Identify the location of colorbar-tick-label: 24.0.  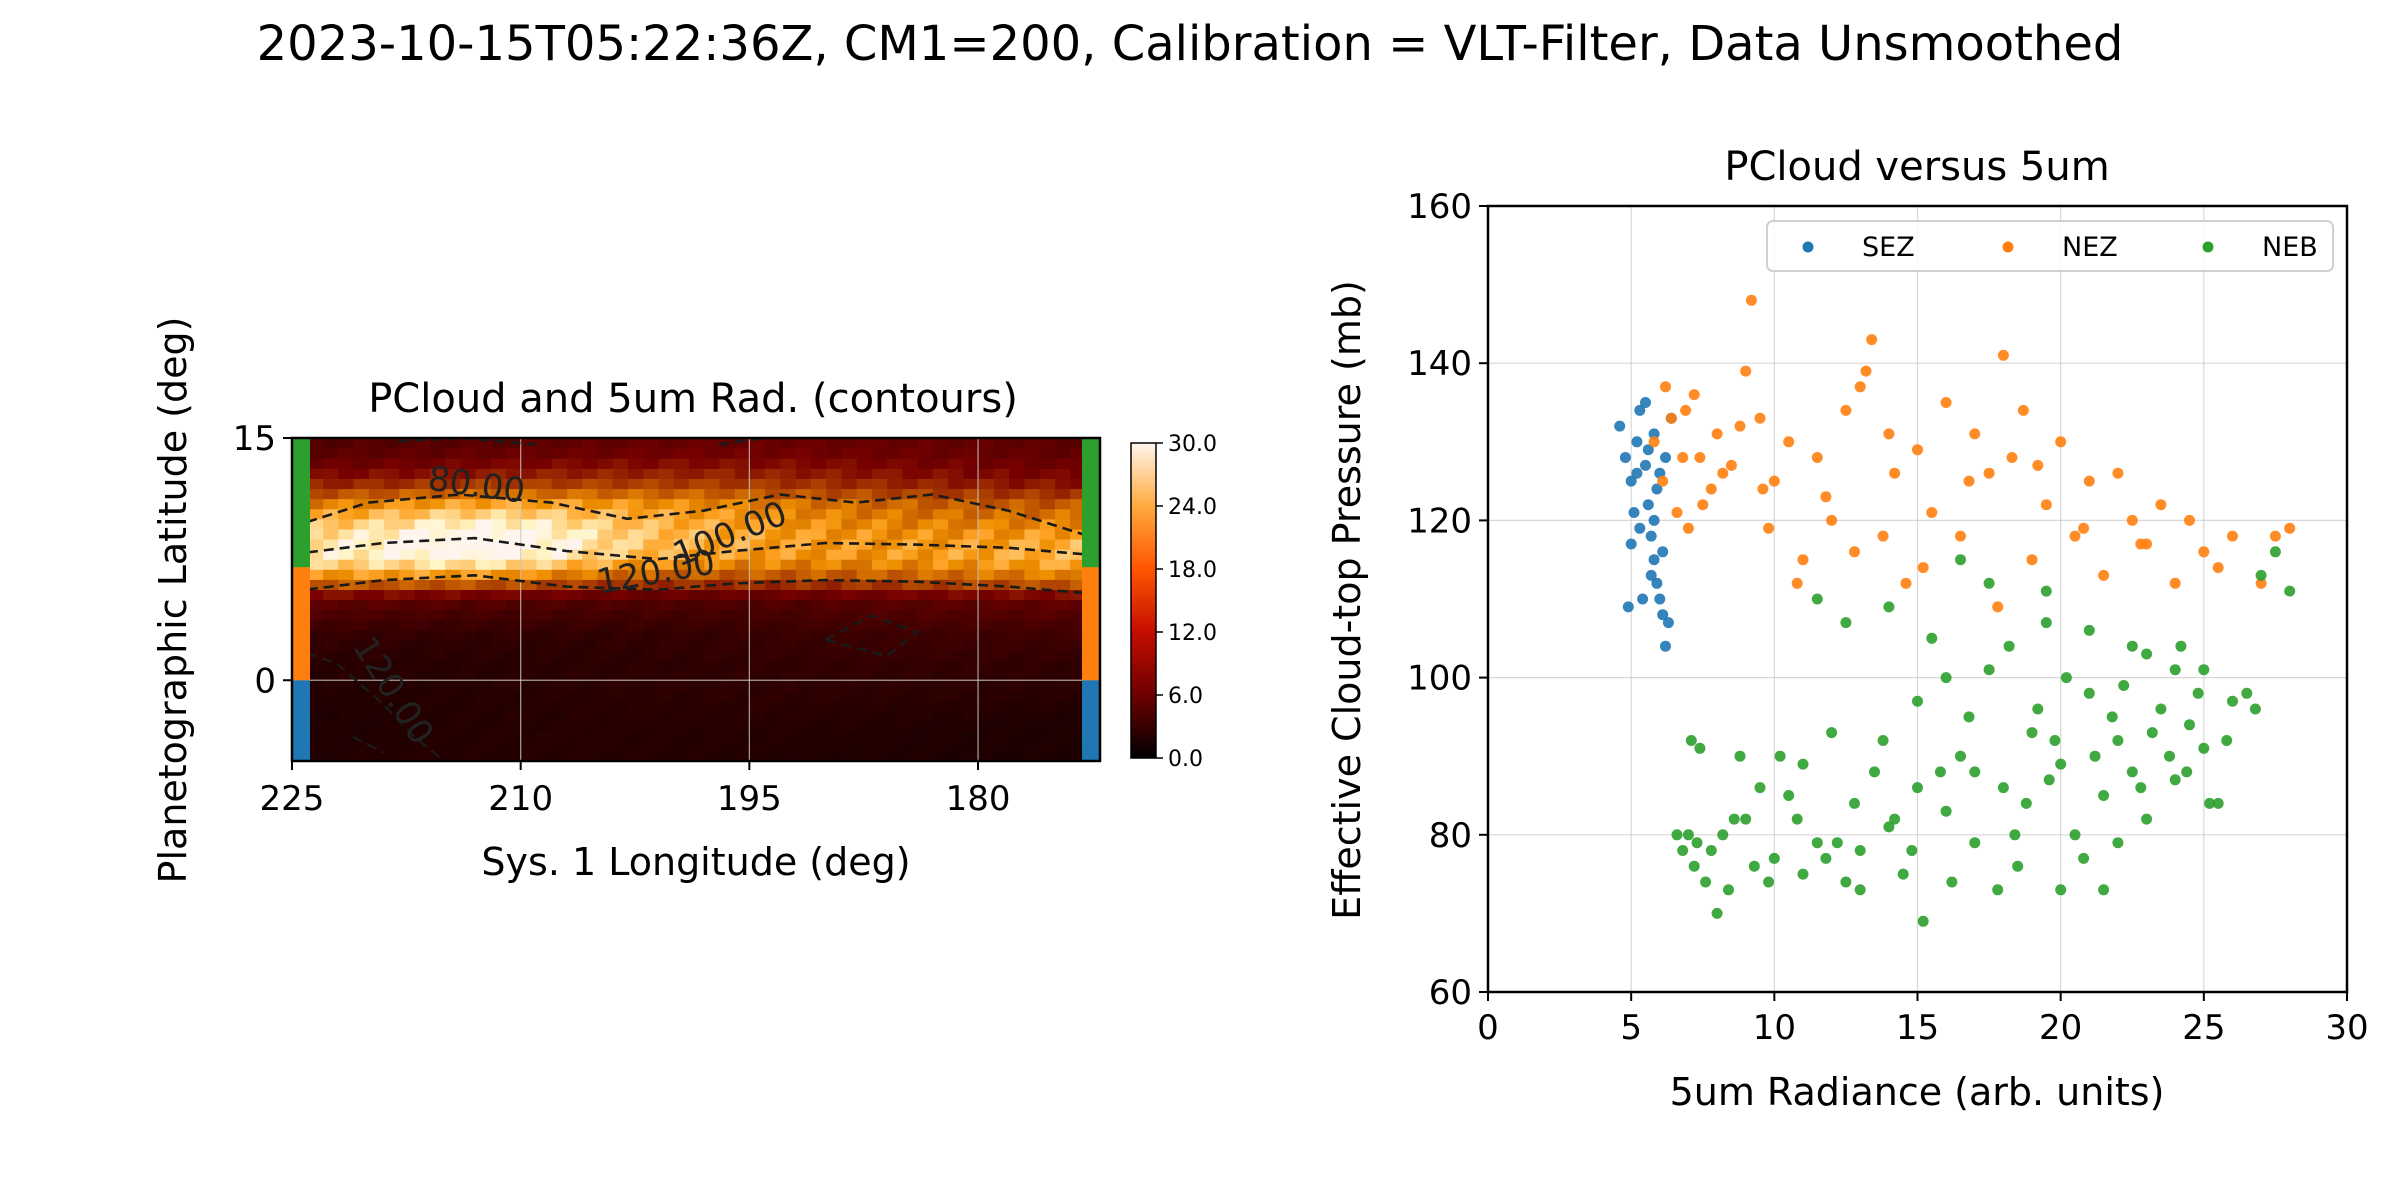
(1192, 507).